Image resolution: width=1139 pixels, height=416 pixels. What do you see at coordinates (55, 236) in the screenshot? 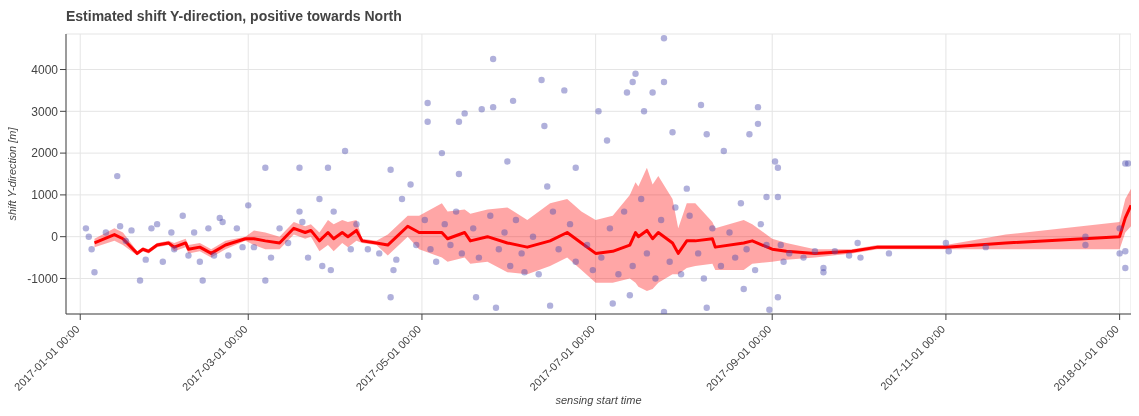
I see `y-tick-label: 0` at bounding box center [55, 236].